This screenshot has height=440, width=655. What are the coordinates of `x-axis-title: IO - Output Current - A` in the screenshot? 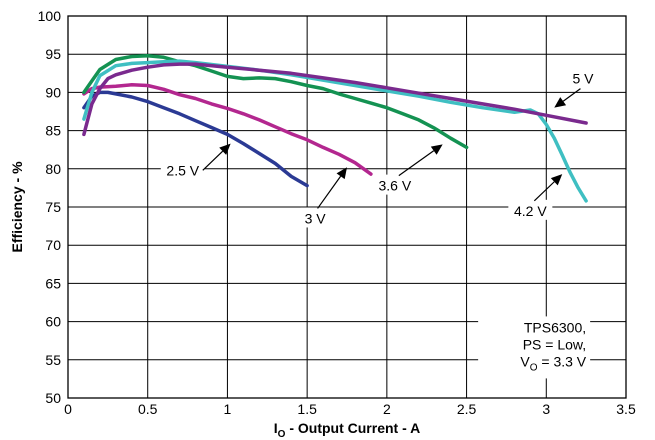 It's located at (347, 430).